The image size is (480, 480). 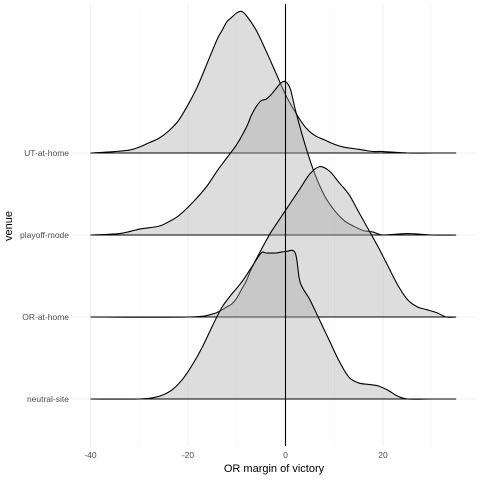 I want to click on x-tick-label: -40, so click(x=90, y=455).